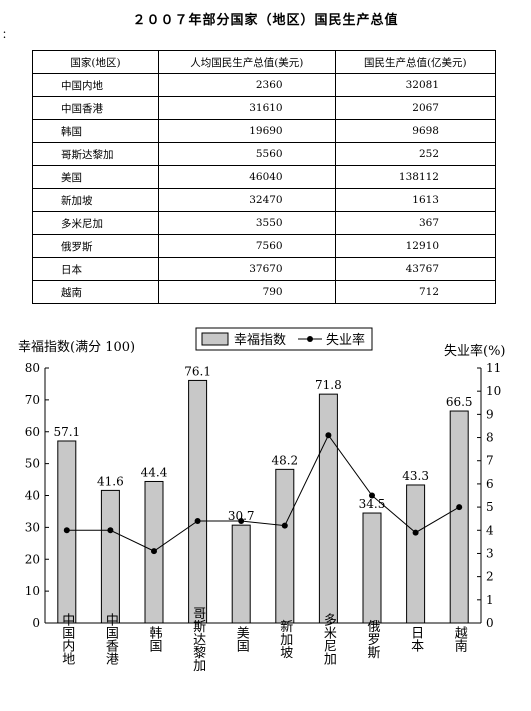 The height and width of the screenshot is (711, 531). What do you see at coordinates (459, 402) in the screenshot?
I see `bar-value-label: 66.5` at bounding box center [459, 402].